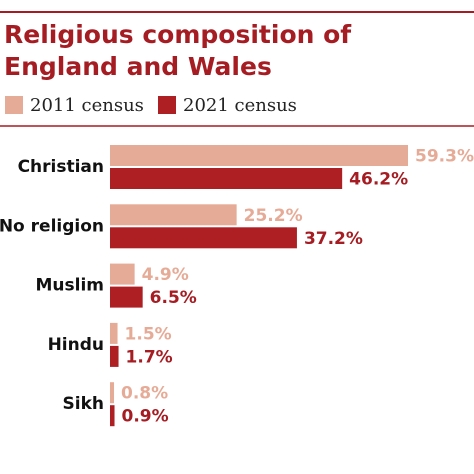 This screenshot has width=474, height=474. I want to click on value-label: 0.8%, so click(144, 394).